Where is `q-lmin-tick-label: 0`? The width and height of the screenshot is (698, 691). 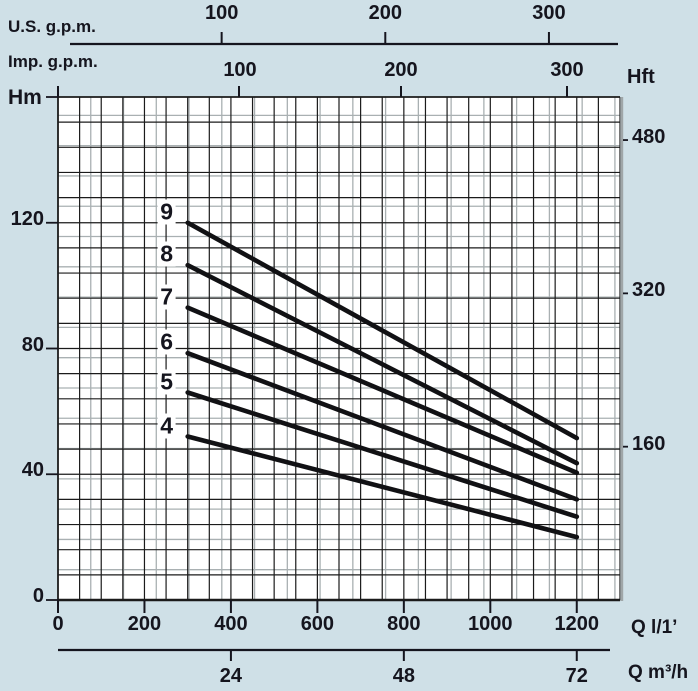 q-lmin-tick-label: 0 is located at coordinates (58, 624).